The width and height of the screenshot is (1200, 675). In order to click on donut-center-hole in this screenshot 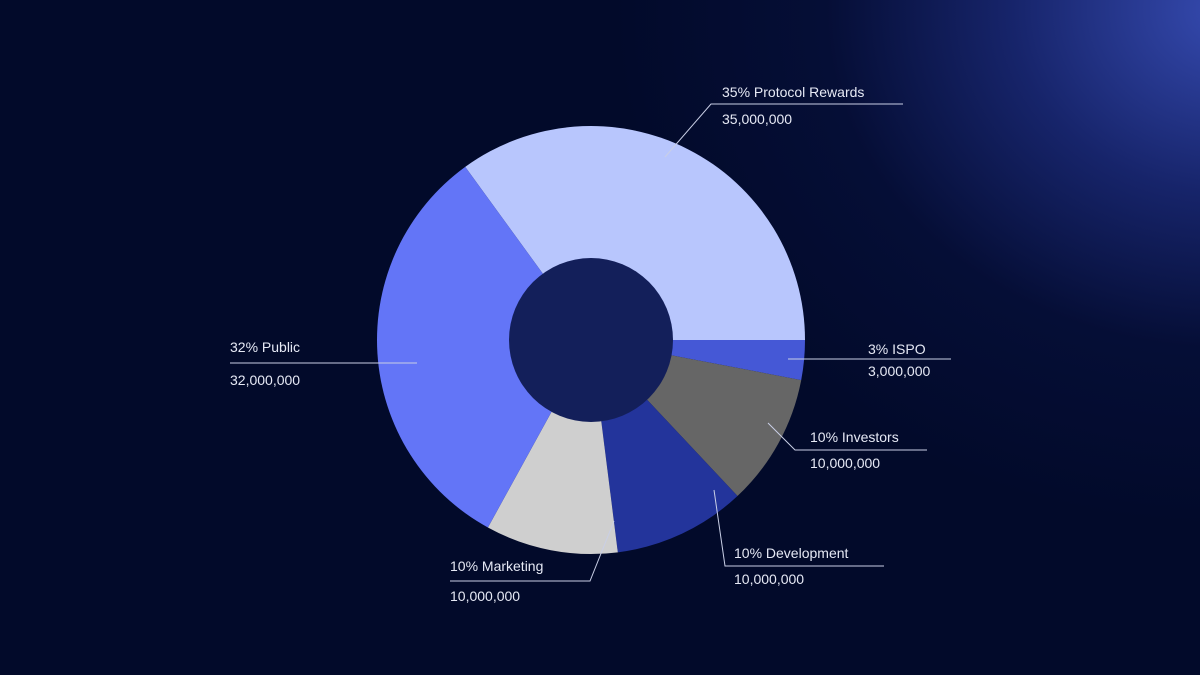, I will do `click(591, 340)`.